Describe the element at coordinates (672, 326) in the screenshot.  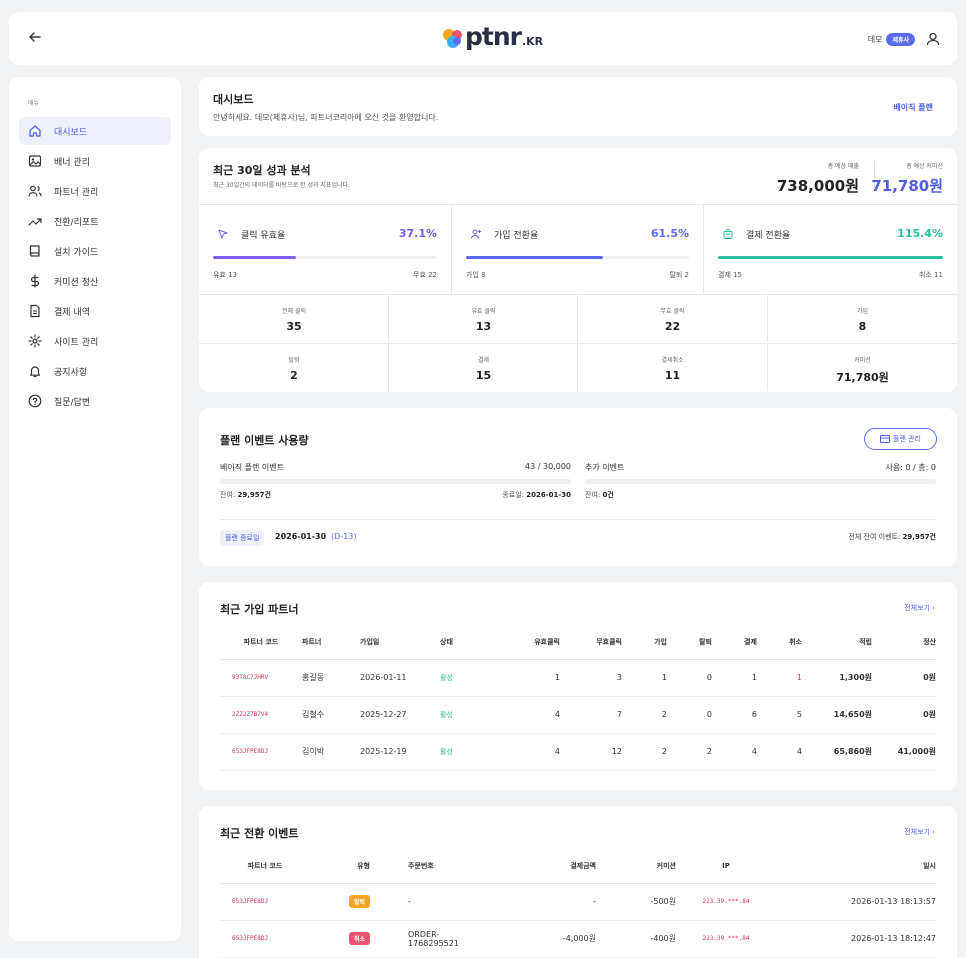
I see `stat-value: 22` at that location.